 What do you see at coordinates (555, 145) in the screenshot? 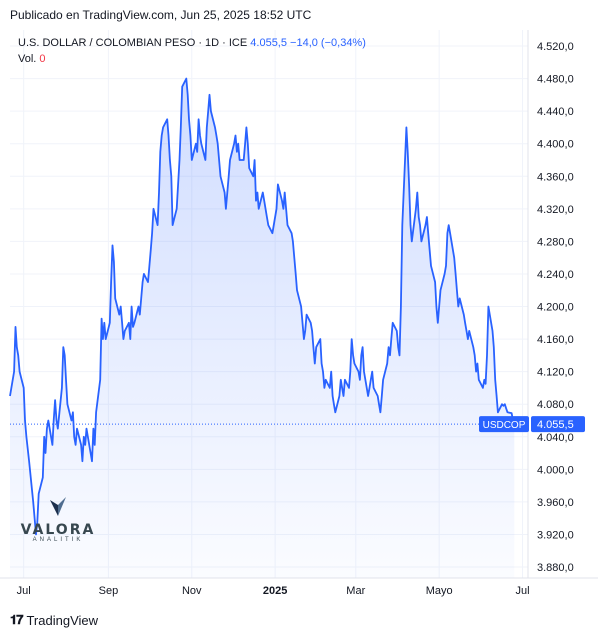
I see `y-tick-label: 4.400,0` at bounding box center [555, 145].